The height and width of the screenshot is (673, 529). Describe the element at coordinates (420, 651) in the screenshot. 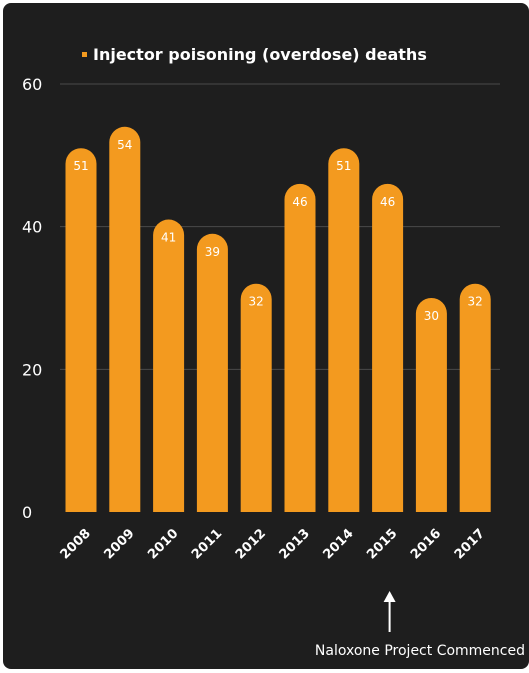

I see `annotation-text: Naloxone Project Commenced` at that location.